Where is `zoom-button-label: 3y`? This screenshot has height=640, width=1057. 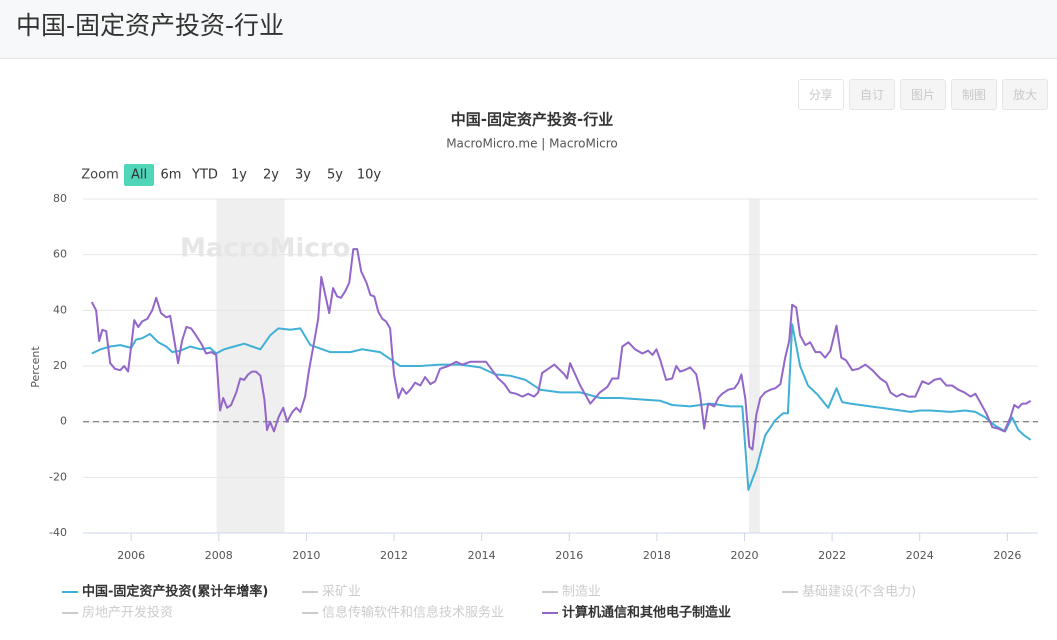
zoom-button-label: 3y is located at coordinates (303, 175).